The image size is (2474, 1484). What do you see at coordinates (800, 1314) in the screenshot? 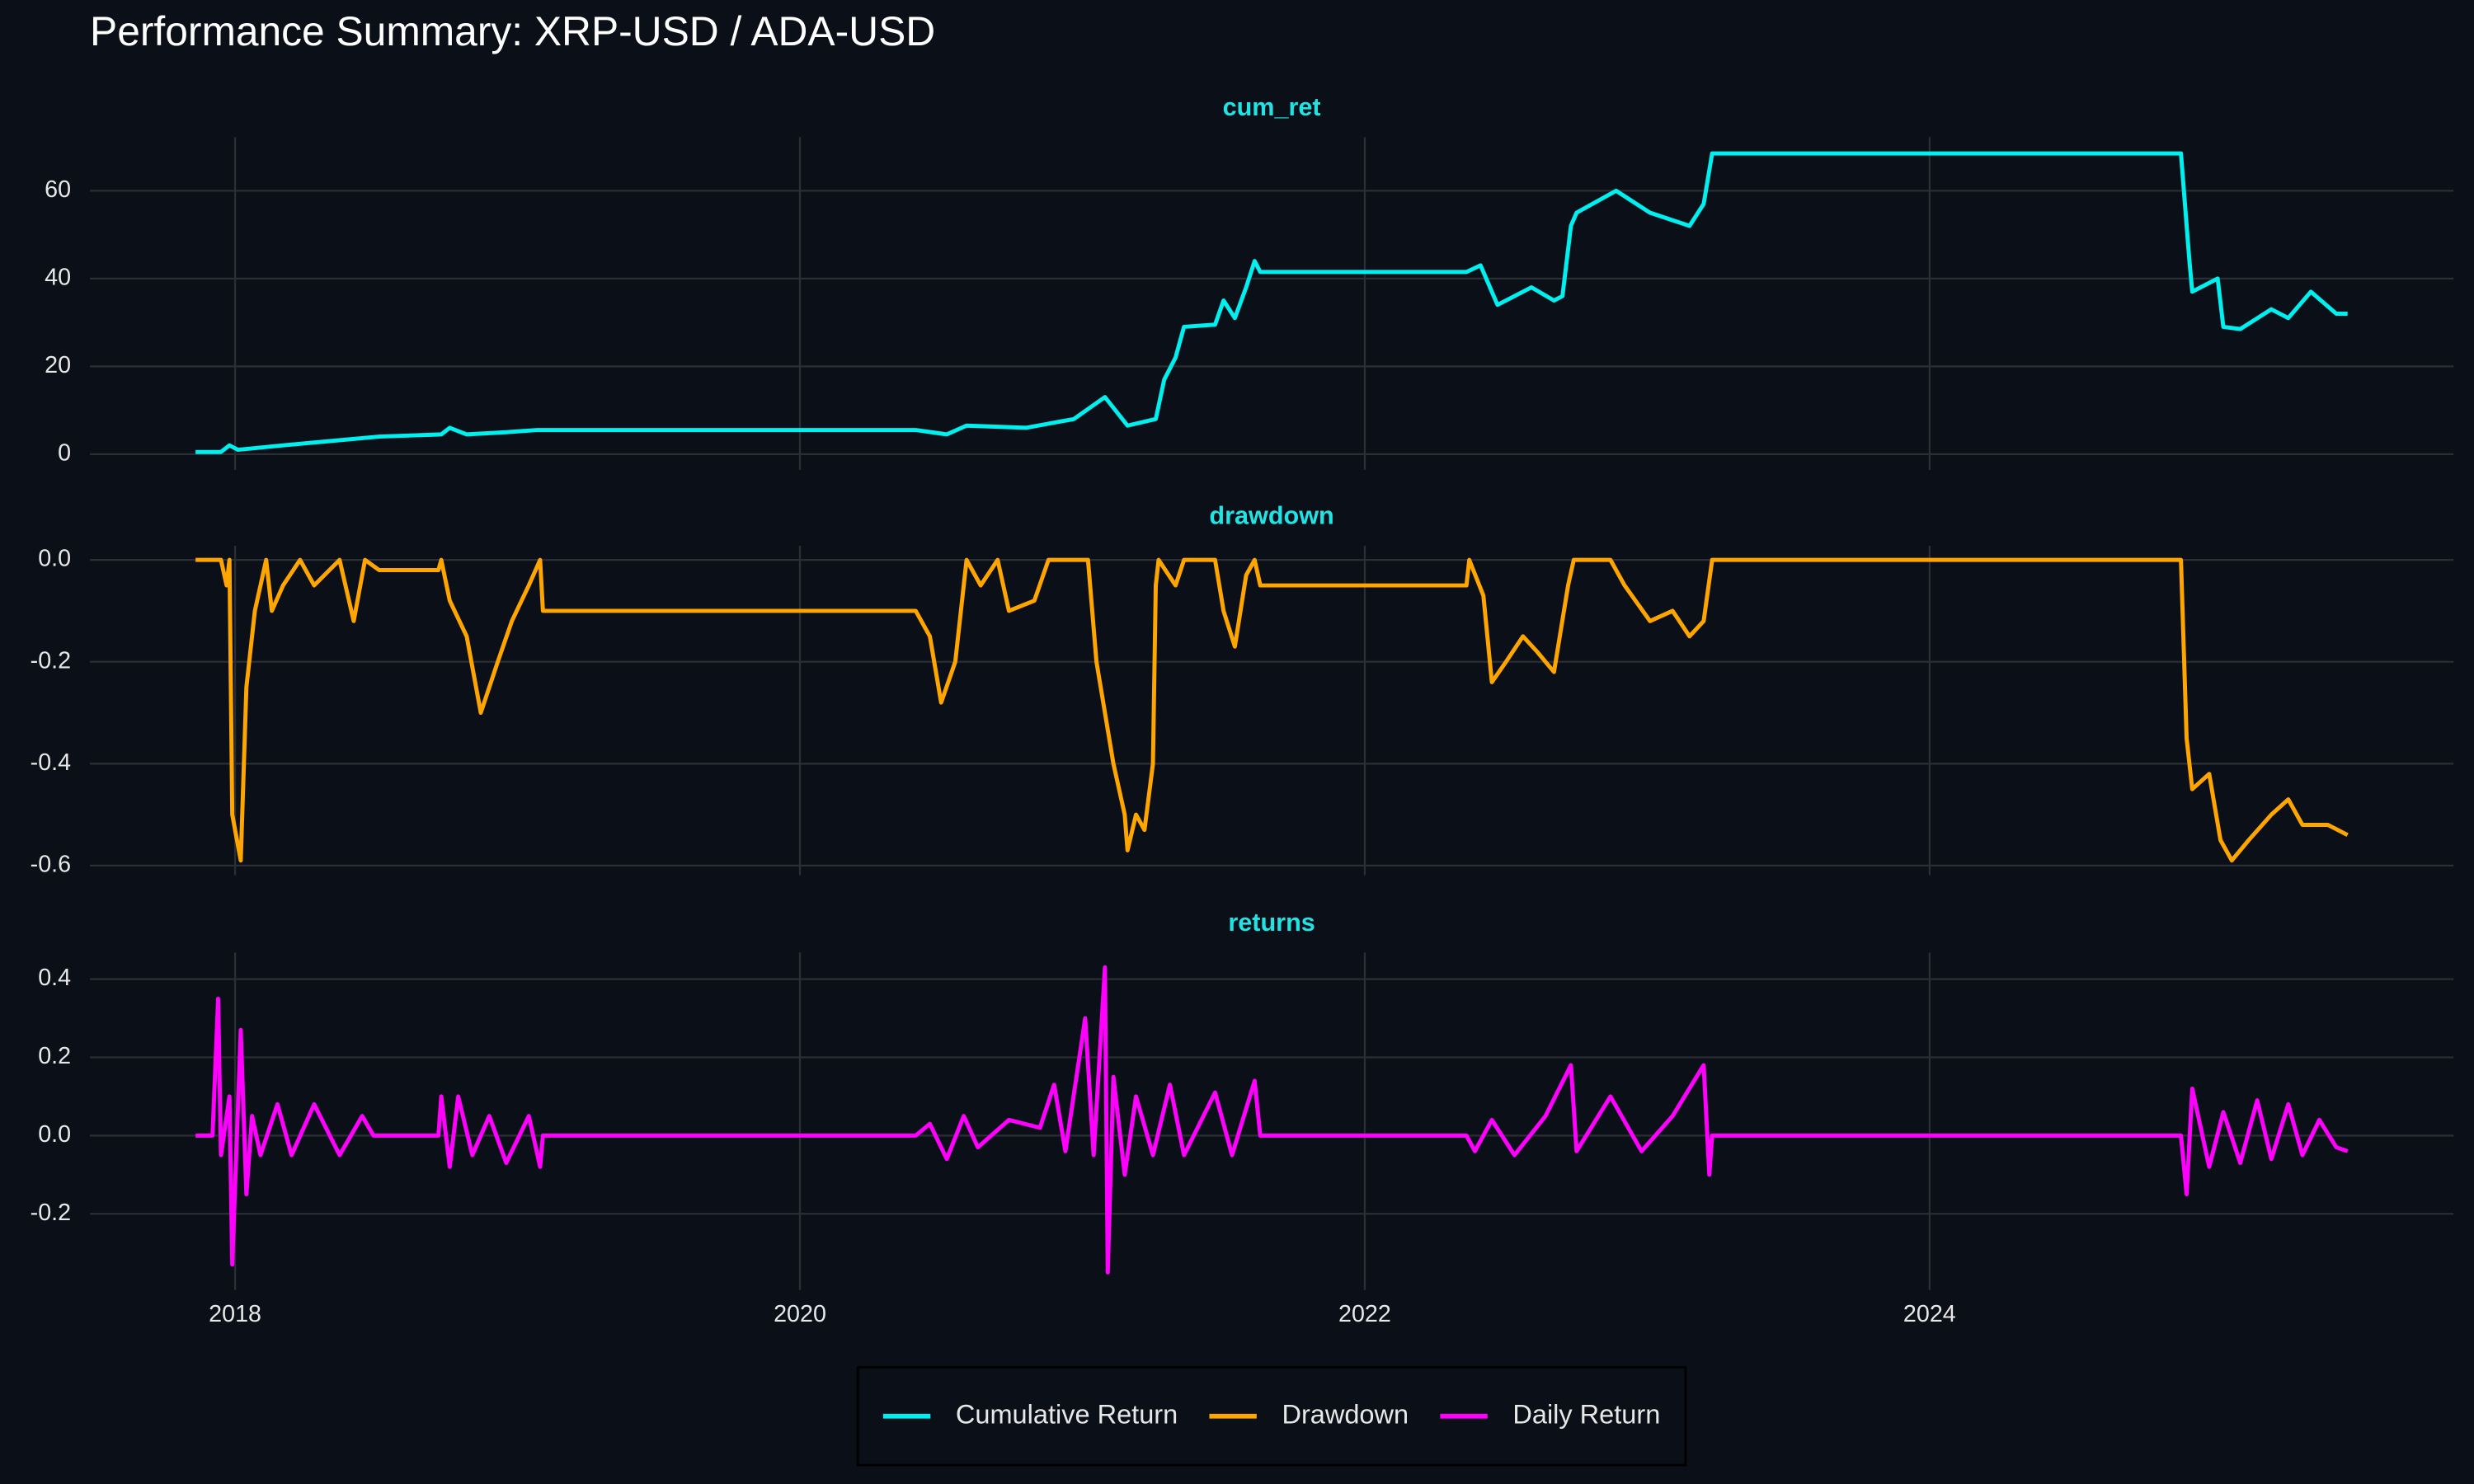
I see `x-tick-label: 2020` at bounding box center [800, 1314].